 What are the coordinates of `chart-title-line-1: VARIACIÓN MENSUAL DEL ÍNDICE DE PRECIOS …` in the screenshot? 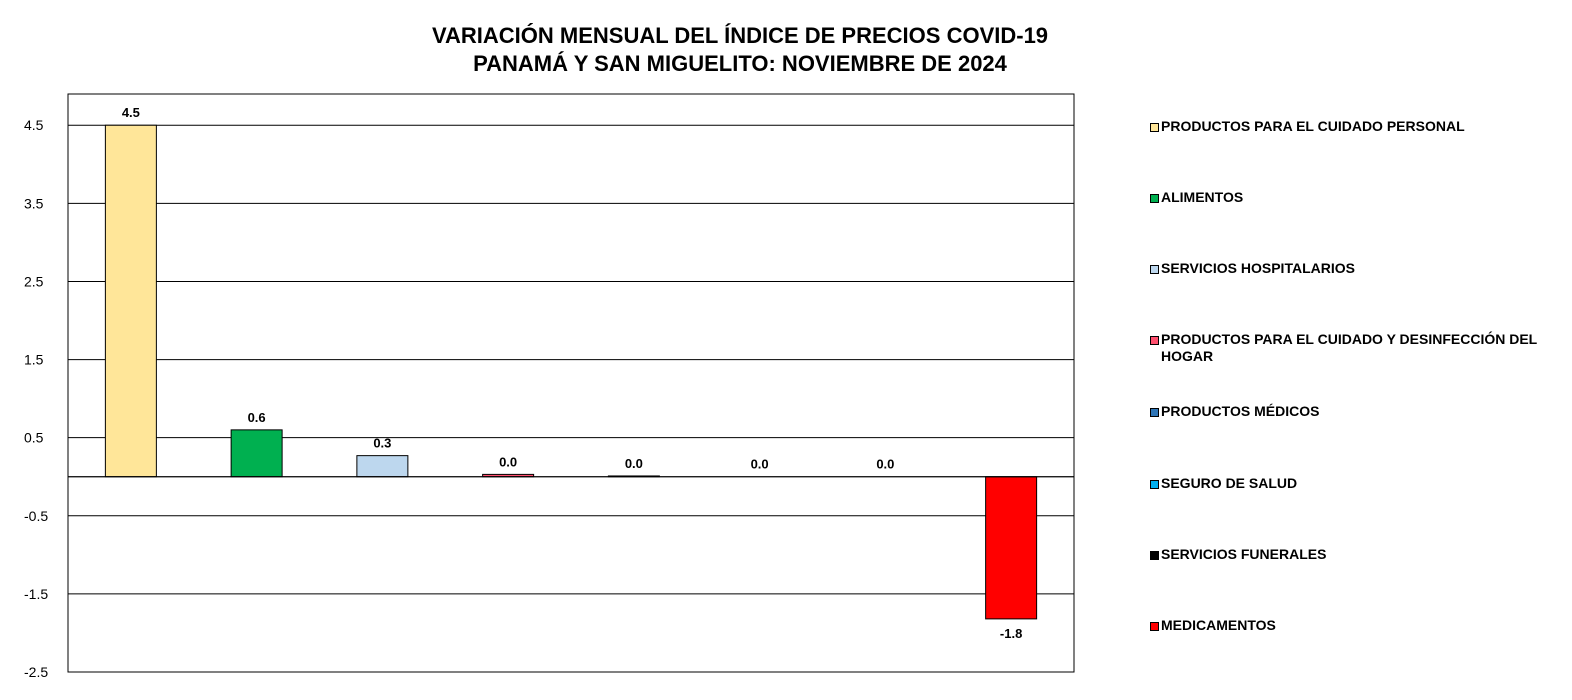 It's located at (740, 35).